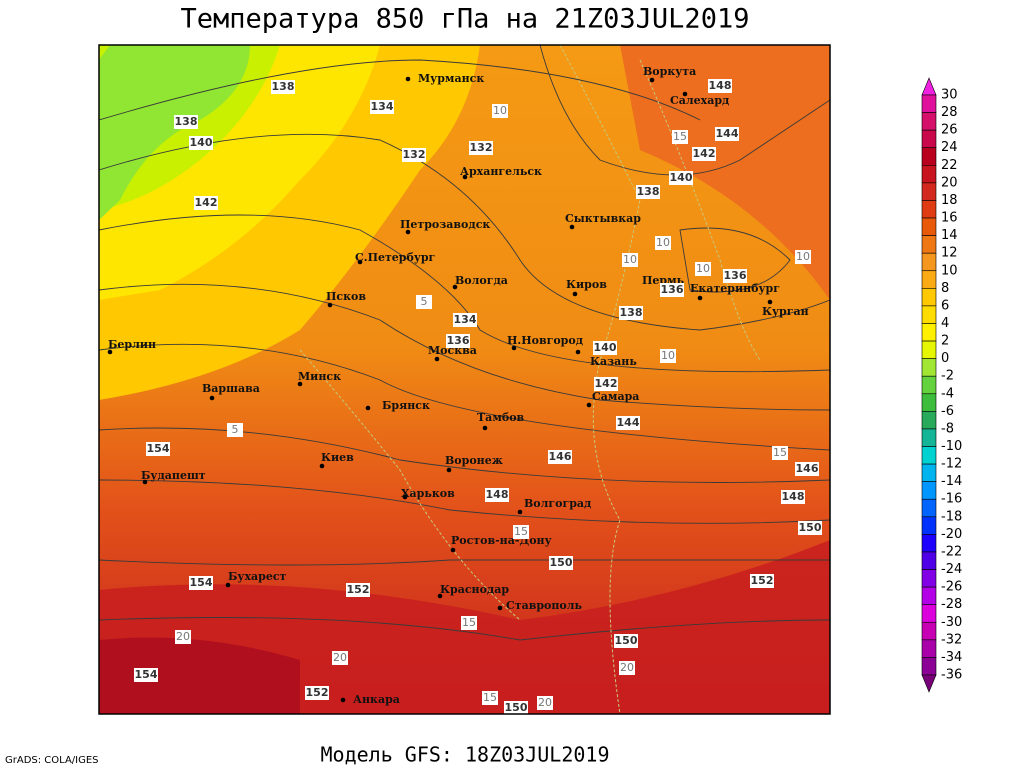 The image size is (1024, 768). What do you see at coordinates (945, 341) in the screenshot?
I see `colorbar-label: 2` at bounding box center [945, 341].